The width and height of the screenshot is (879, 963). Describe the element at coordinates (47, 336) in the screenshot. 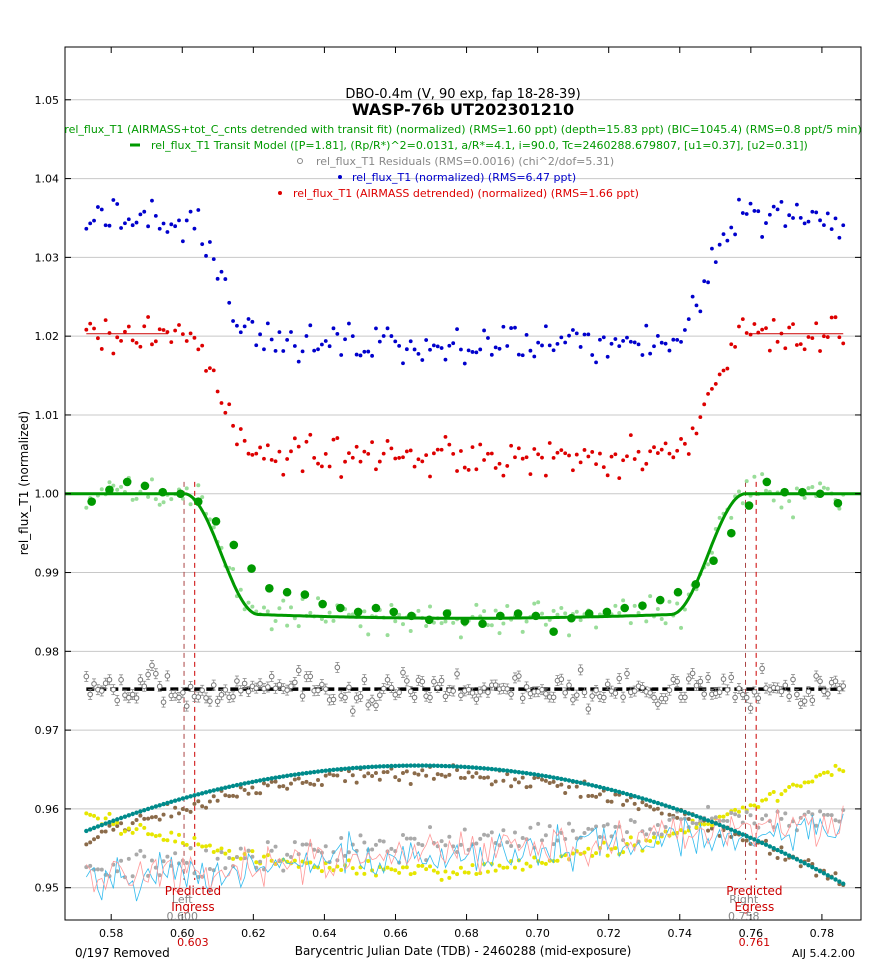

I see `y-tick-label: 1.02` at that location.